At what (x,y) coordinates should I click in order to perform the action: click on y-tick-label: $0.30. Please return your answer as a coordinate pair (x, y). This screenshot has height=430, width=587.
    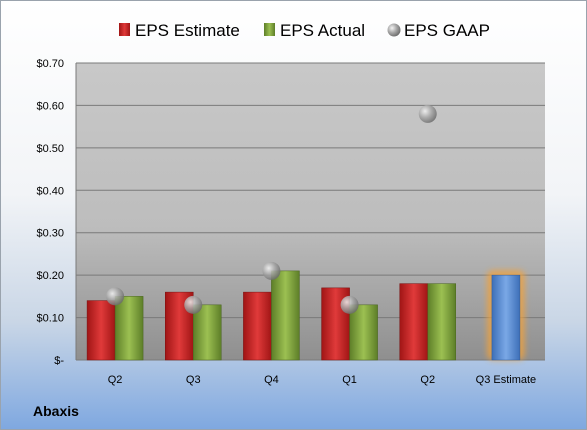
    Looking at the image, I should click on (50, 234).